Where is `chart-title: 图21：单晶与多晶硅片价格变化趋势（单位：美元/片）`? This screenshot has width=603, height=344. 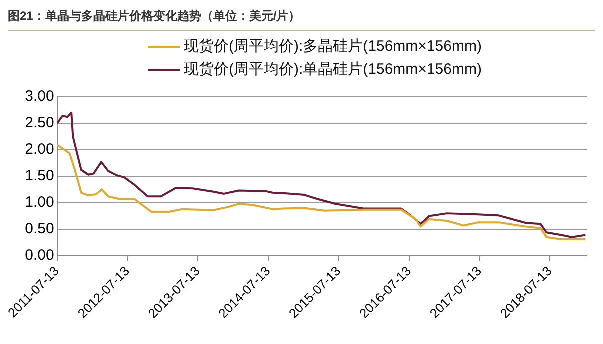
chart-title: 图21：单晶与多晶硅片价格变化趋势（单位：美元/片） is located at coordinates (301, 19).